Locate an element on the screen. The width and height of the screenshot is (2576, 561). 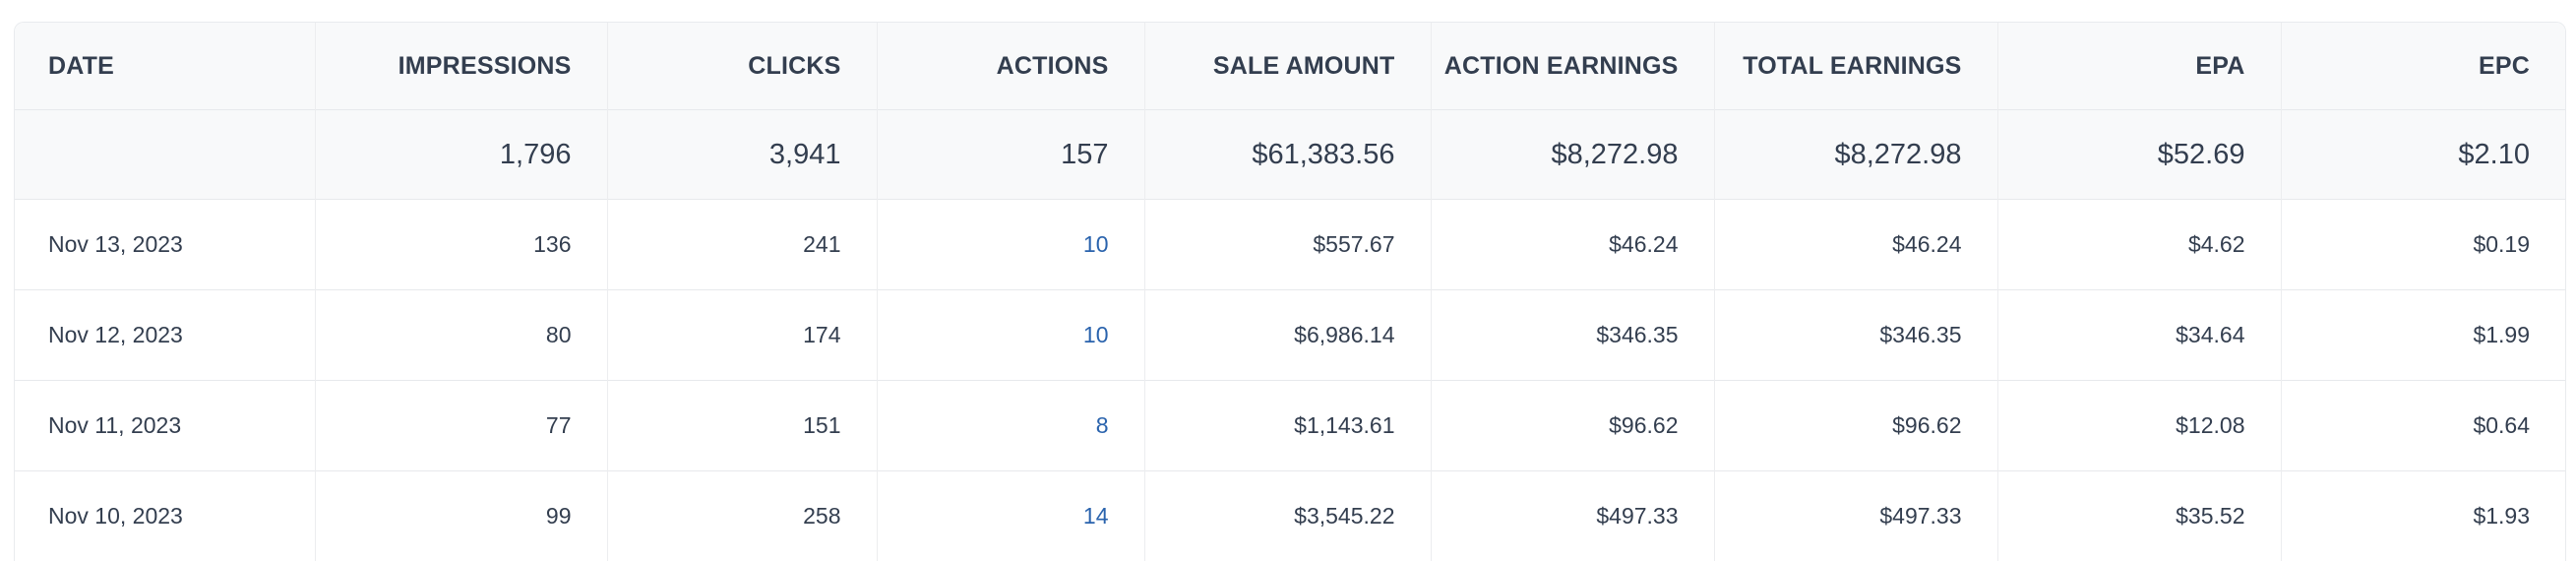
column-header-clicks: CLICKS is located at coordinates (742, 66).